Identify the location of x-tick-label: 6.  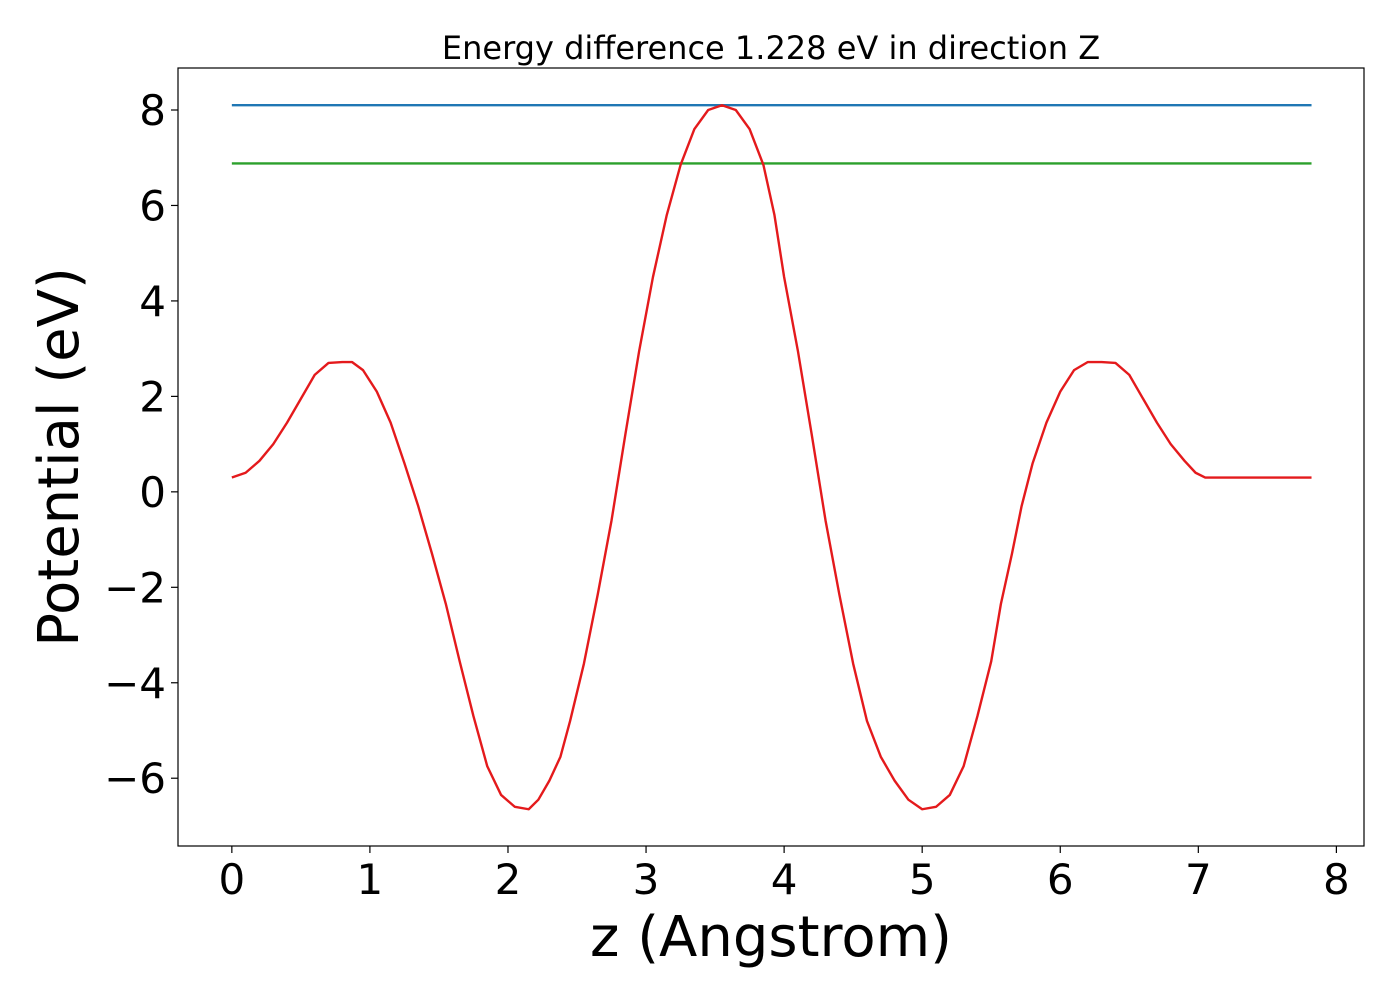
(1060, 879).